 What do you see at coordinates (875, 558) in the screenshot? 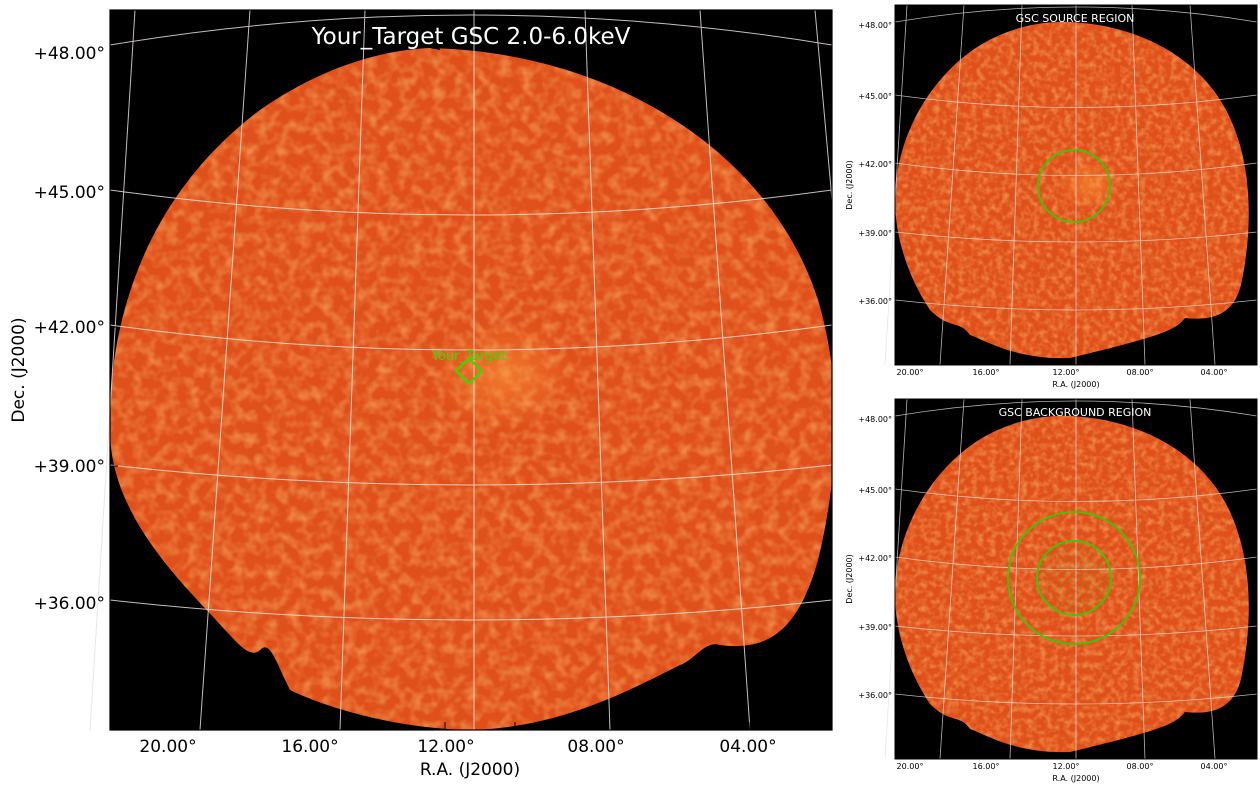
I see `background-ytick: +42.00°` at bounding box center [875, 558].